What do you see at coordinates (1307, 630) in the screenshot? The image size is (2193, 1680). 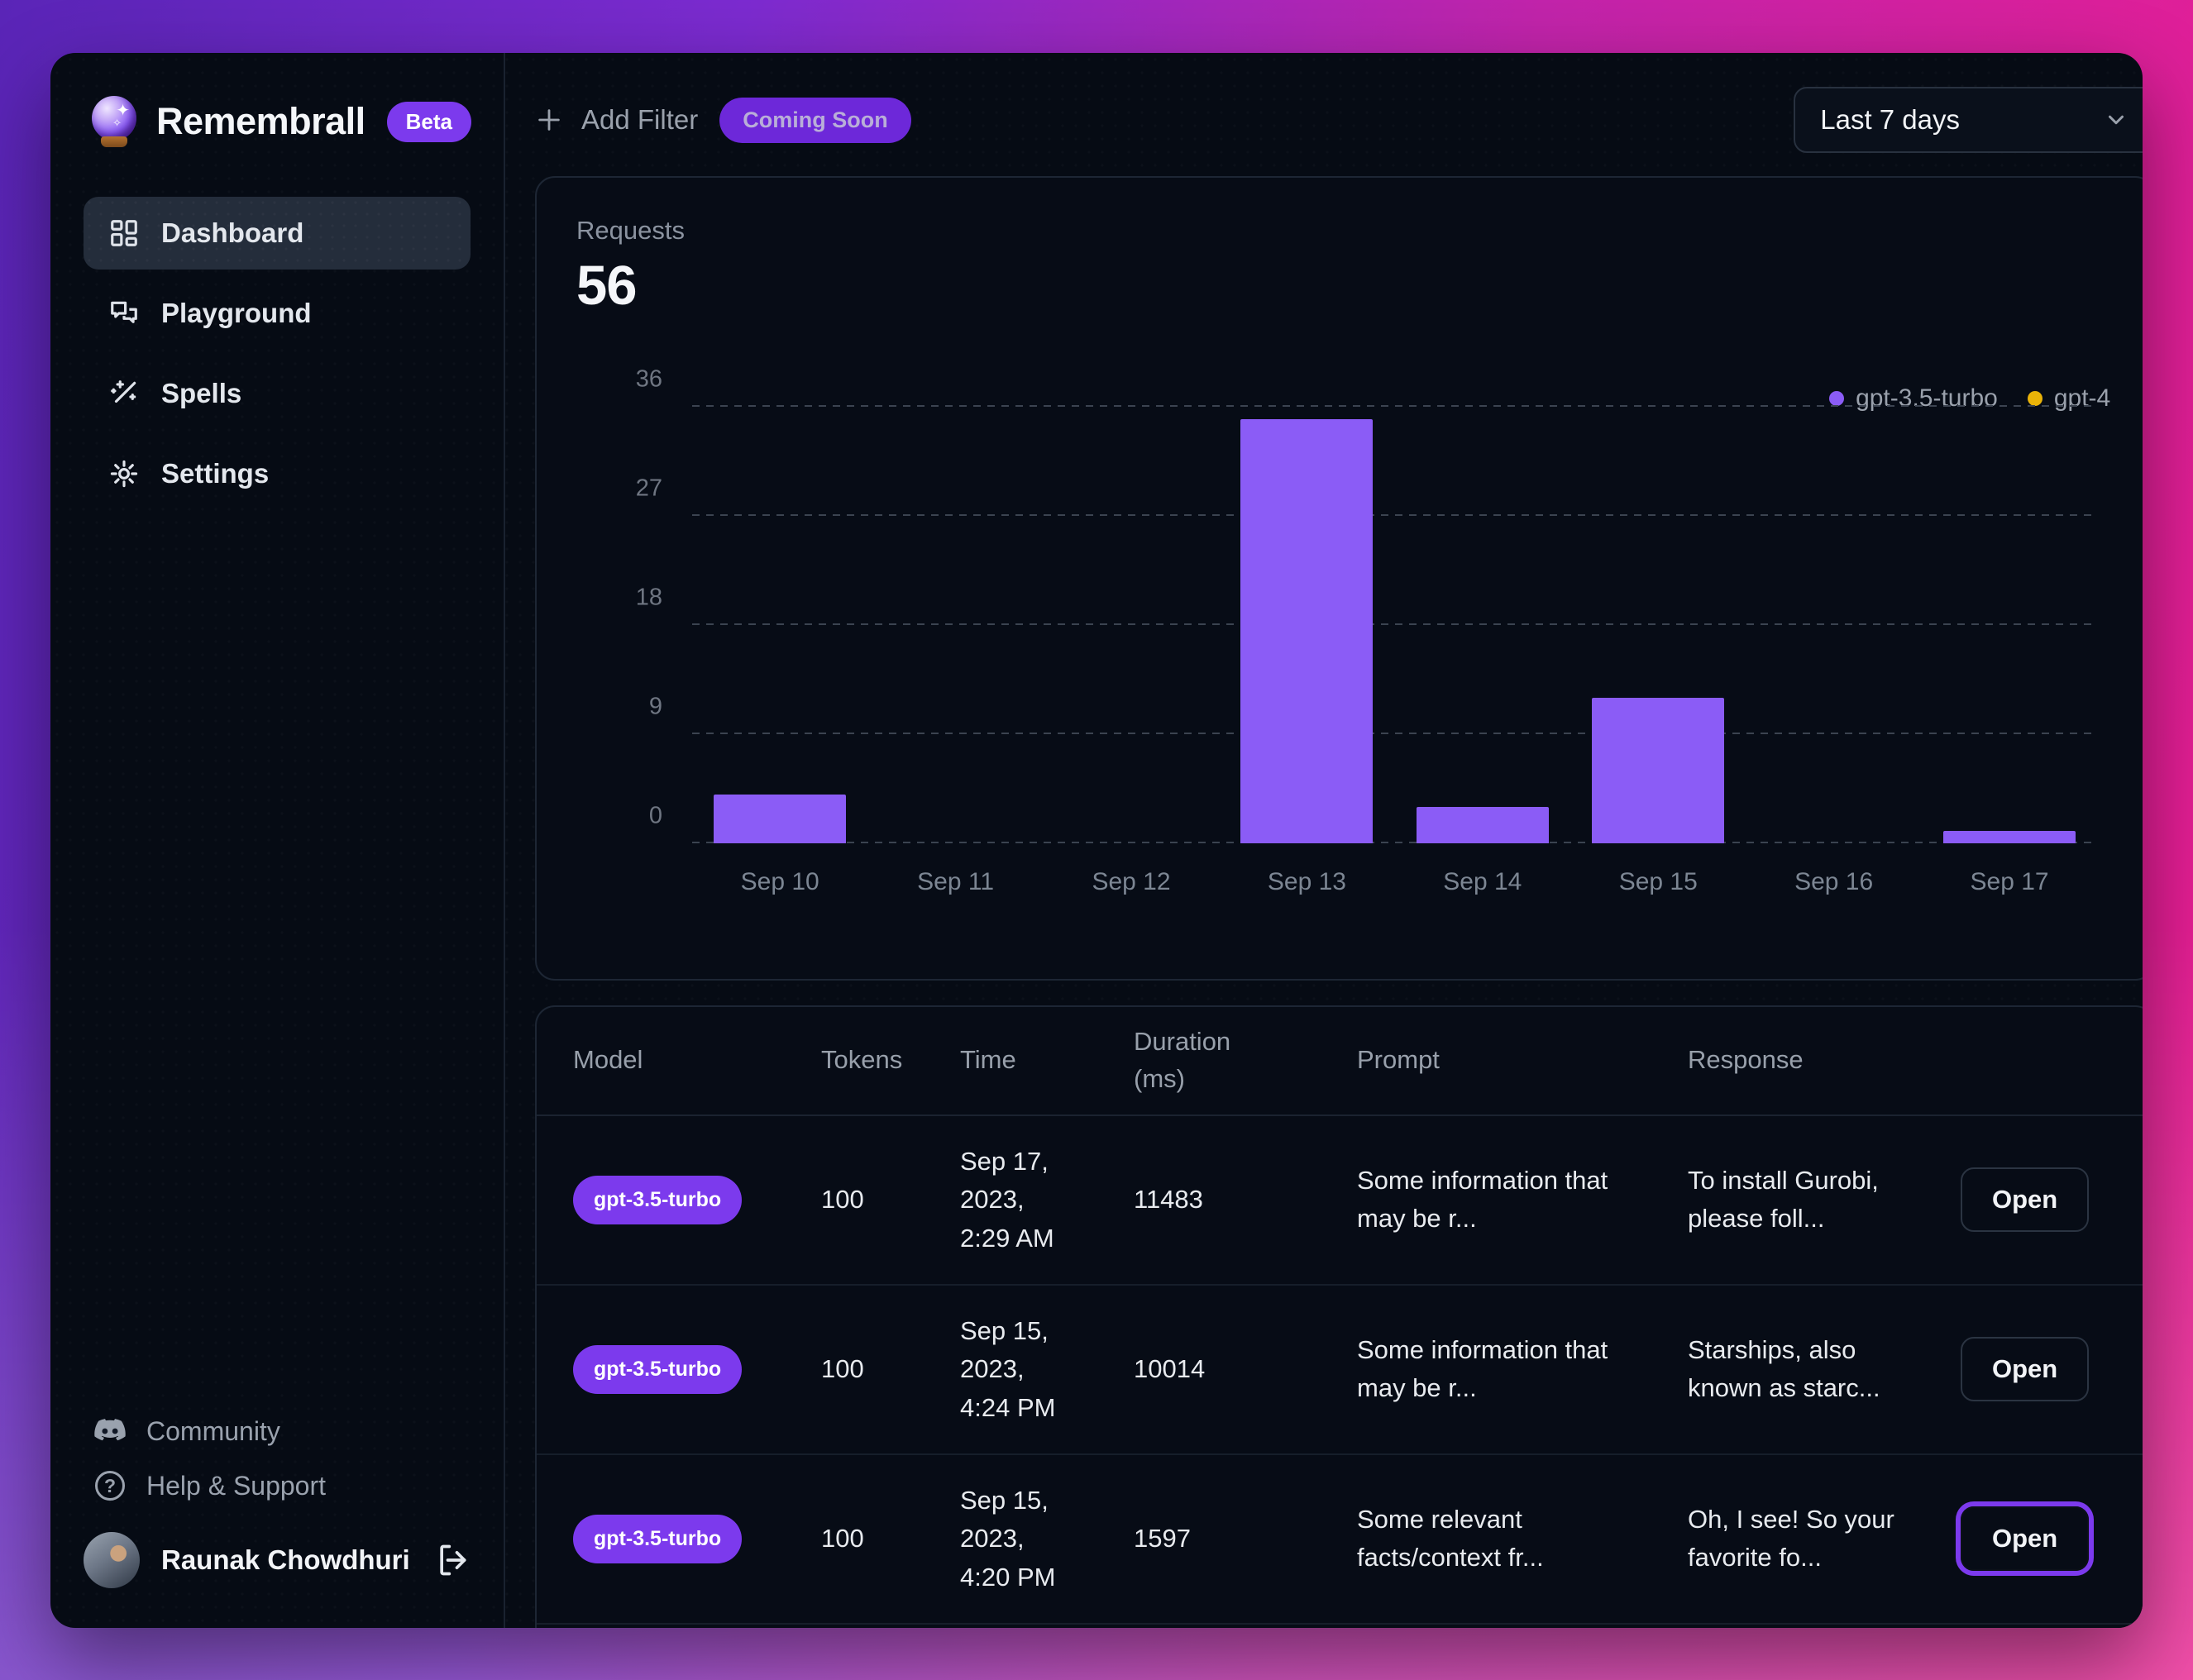 I see `bar-gpt-3.5-turbo-sep-13` at bounding box center [1307, 630].